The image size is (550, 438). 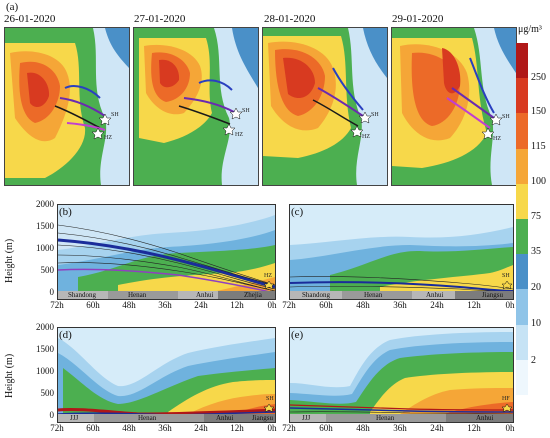 What do you see at coordinates (326, 305) in the screenshot?
I see `xtick-c-60h: 60h` at bounding box center [326, 305].